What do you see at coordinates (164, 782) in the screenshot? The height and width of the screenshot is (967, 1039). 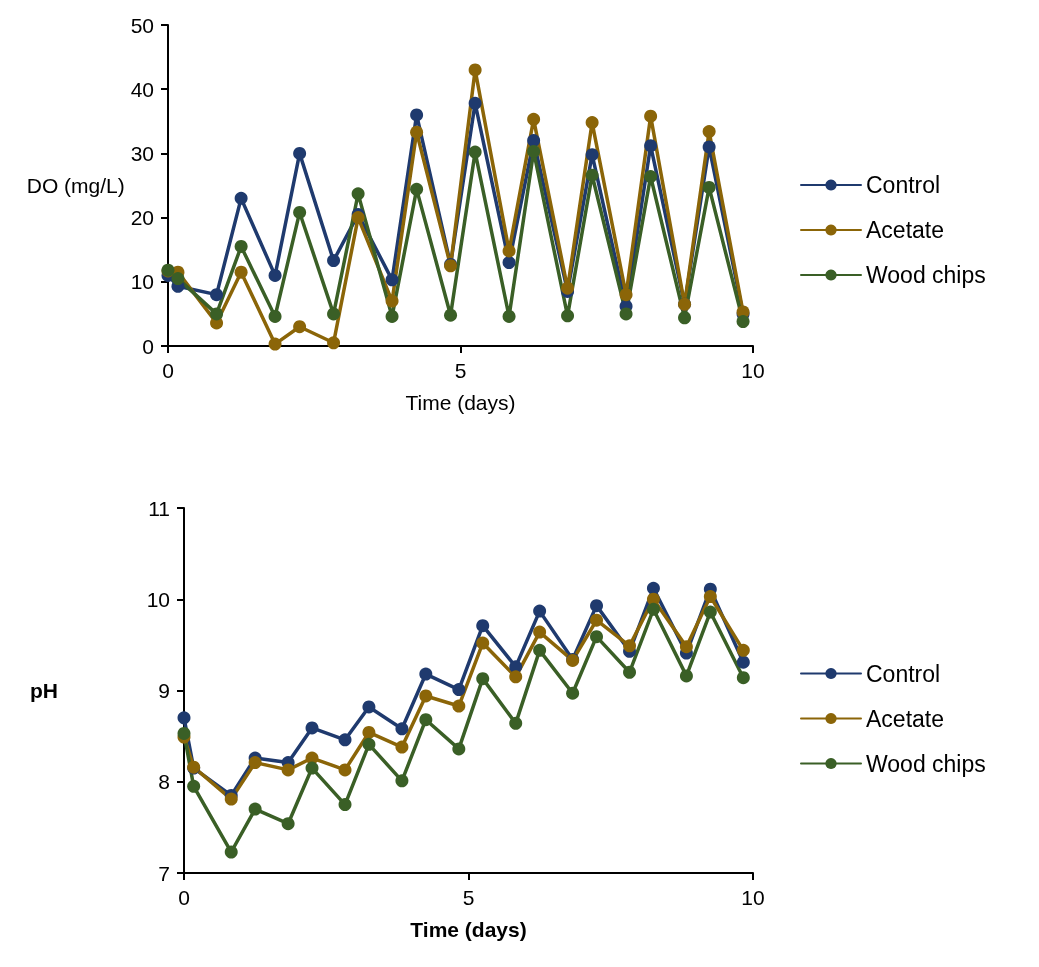 I see `y-tick-label: 8` at bounding box center [164, 782].